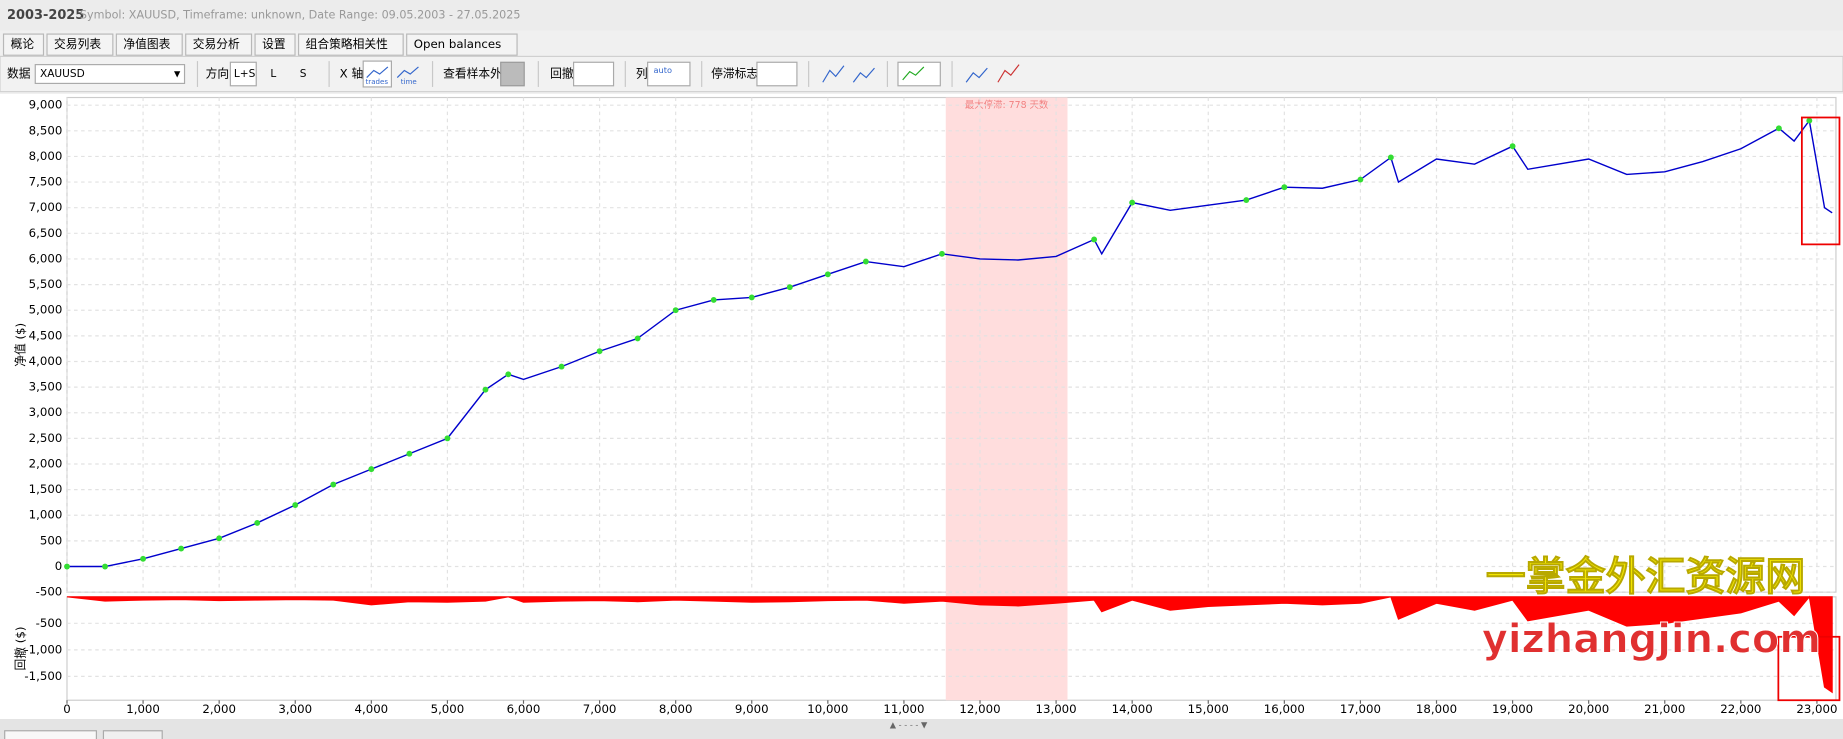  Describe the element at coordinates (1740, 709) in the screenshot. I see `x-tick-label: 22,000` at that location.